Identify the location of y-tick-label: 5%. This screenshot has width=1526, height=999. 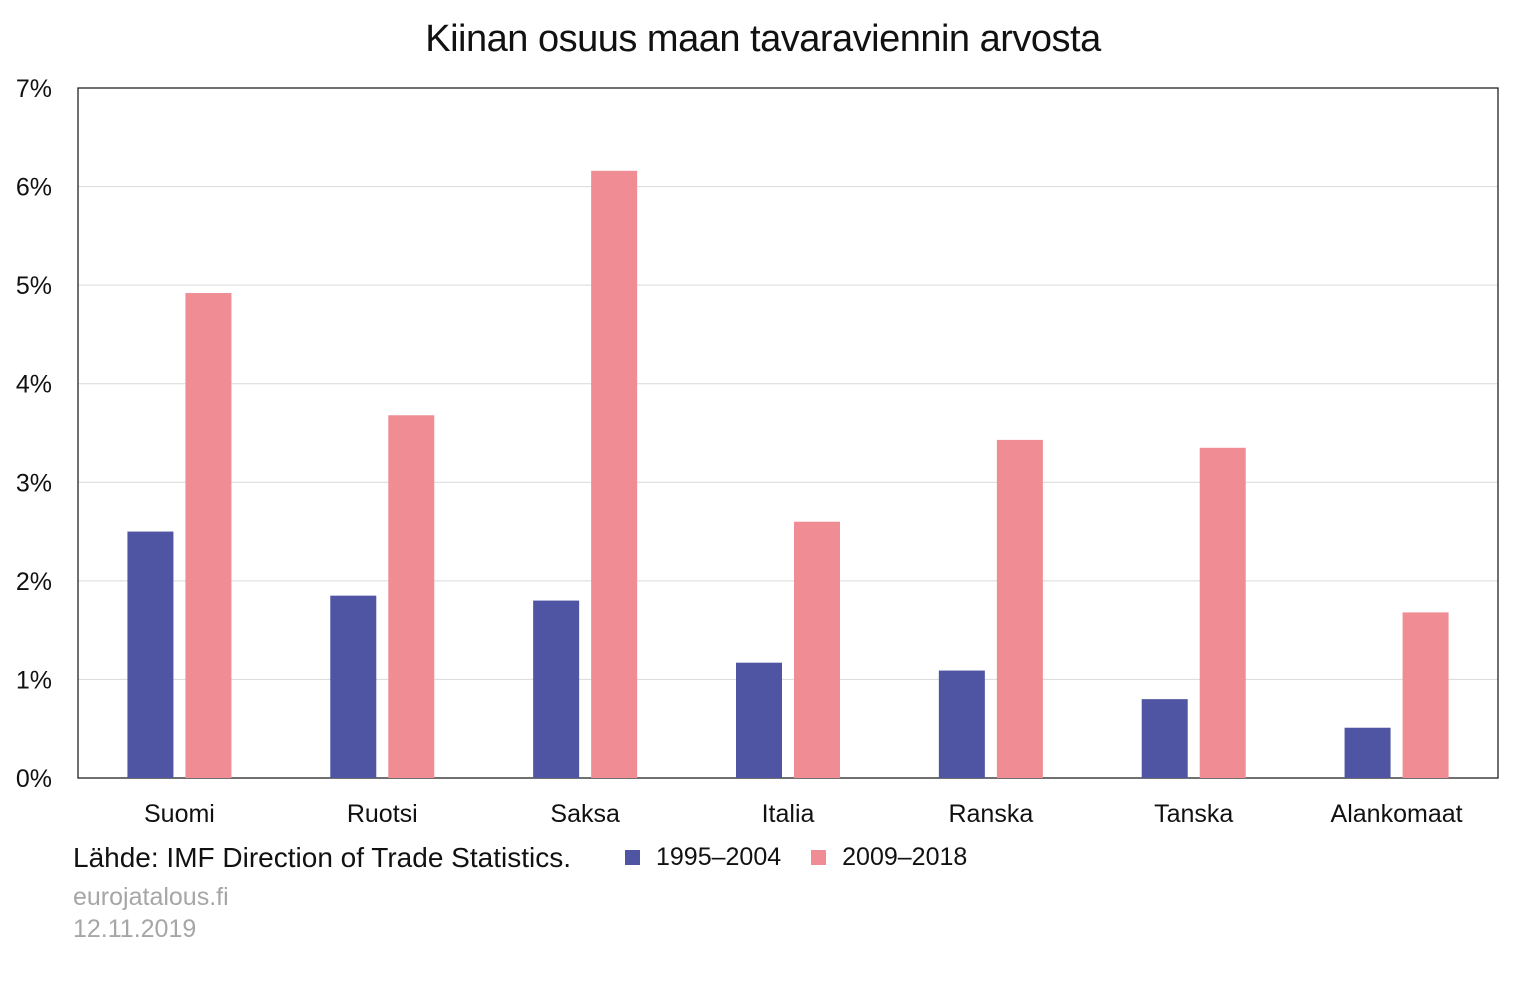
(34, 286).